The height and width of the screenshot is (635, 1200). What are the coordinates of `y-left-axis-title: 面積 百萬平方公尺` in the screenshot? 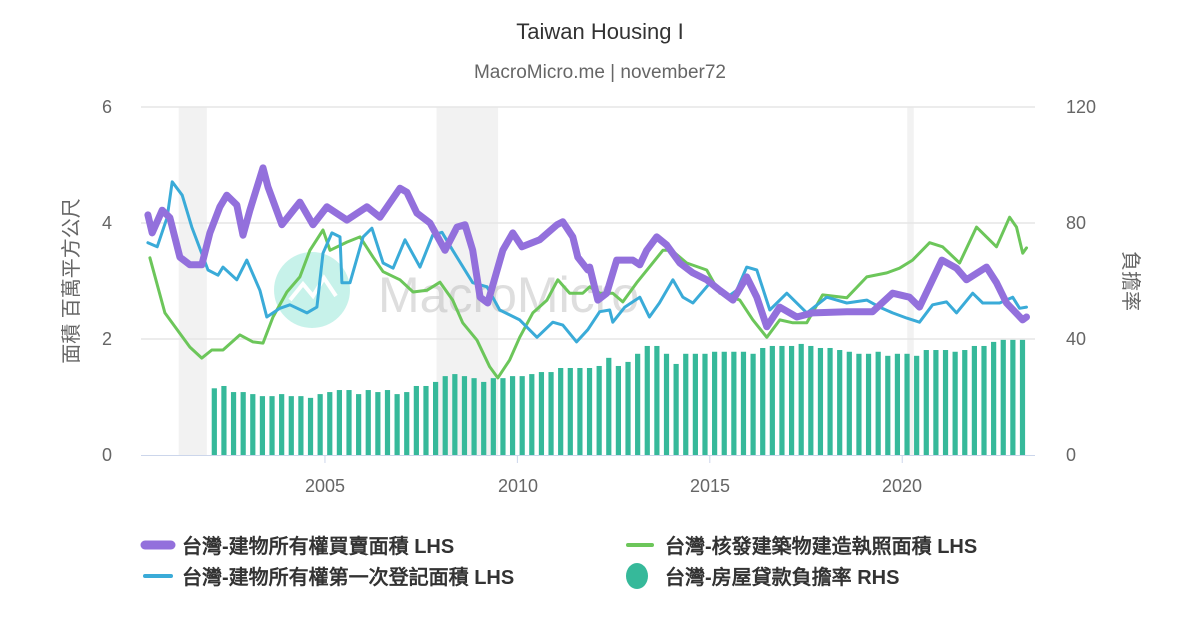 It's located at (71, 281).